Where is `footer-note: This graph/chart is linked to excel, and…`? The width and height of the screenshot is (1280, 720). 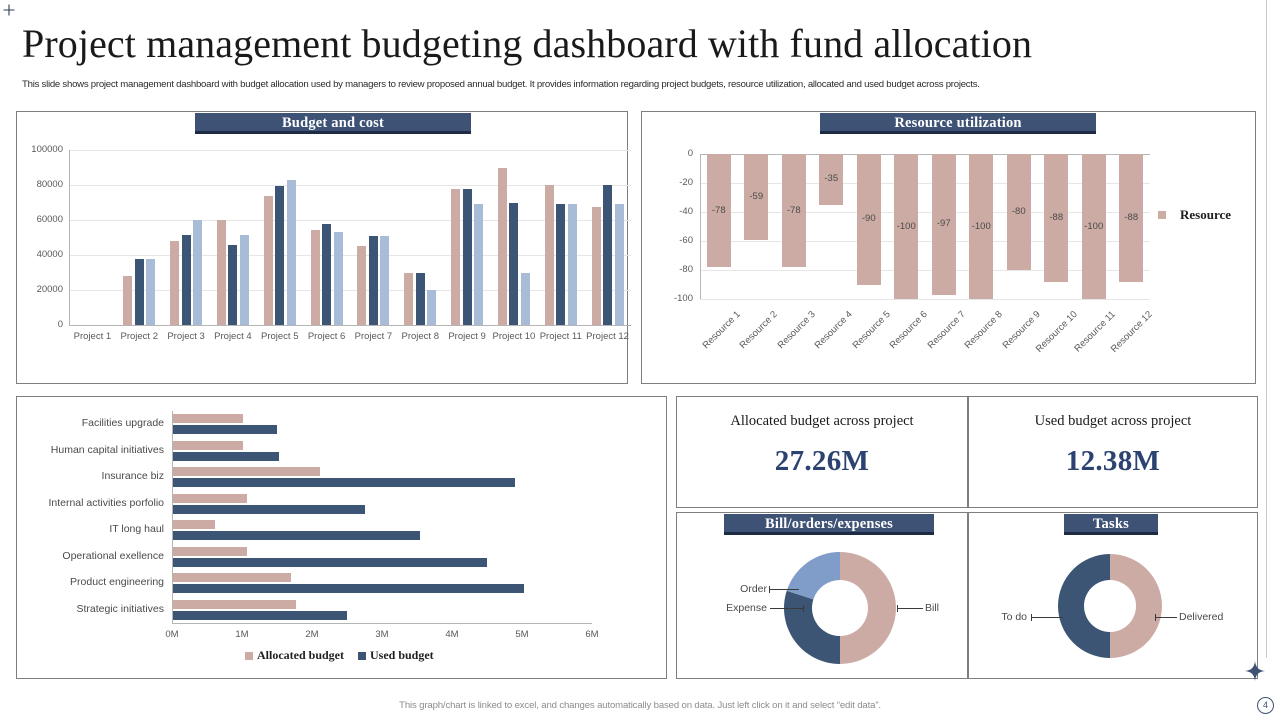 footer-note: This graph/chart is linked to excel, and… is located at coordinates (640, 705).